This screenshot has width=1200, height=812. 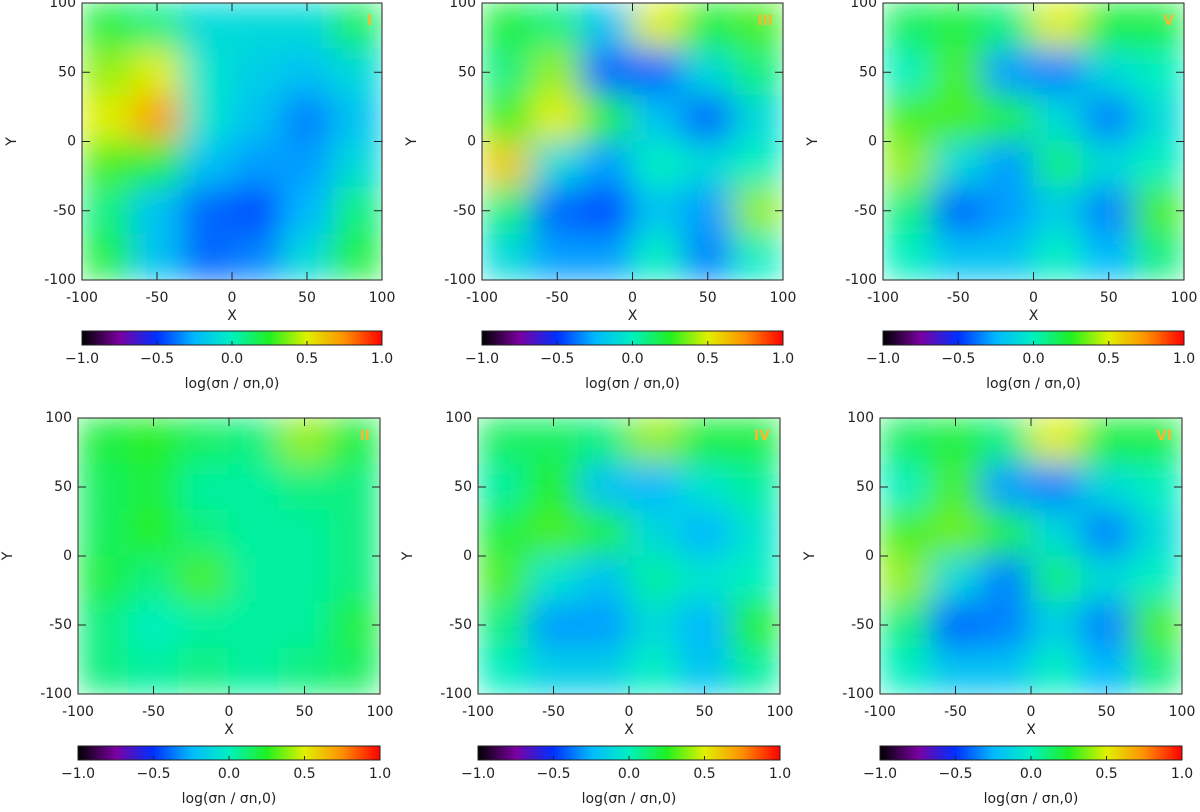 I want to click on colorbar-tick-label: 0.0, so click(x=1033, y=359).